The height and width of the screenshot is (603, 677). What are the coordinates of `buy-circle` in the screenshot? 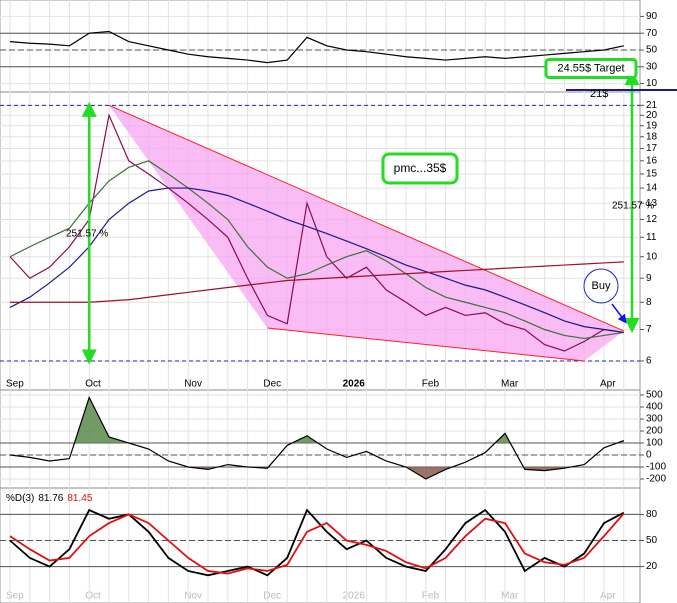 It's located at (601, 286).